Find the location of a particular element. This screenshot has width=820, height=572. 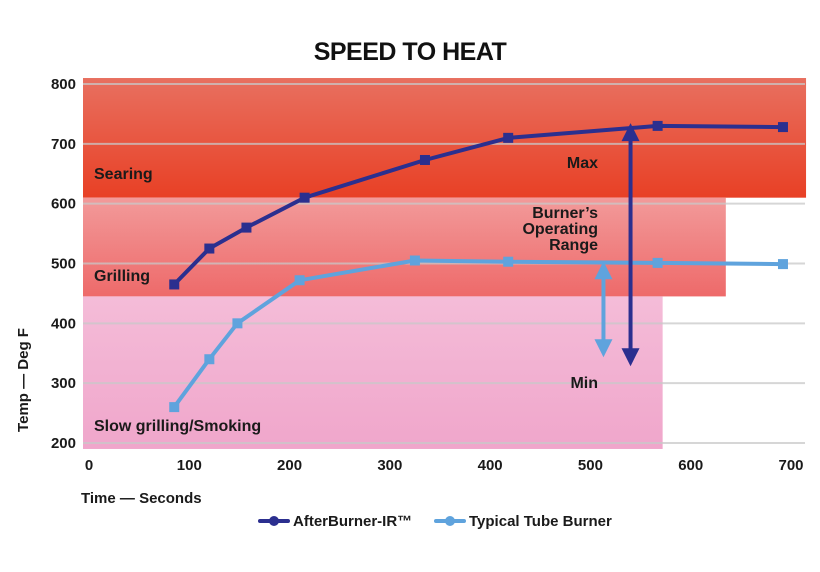

zone-label: Searing is located at coordinates (123, 174).